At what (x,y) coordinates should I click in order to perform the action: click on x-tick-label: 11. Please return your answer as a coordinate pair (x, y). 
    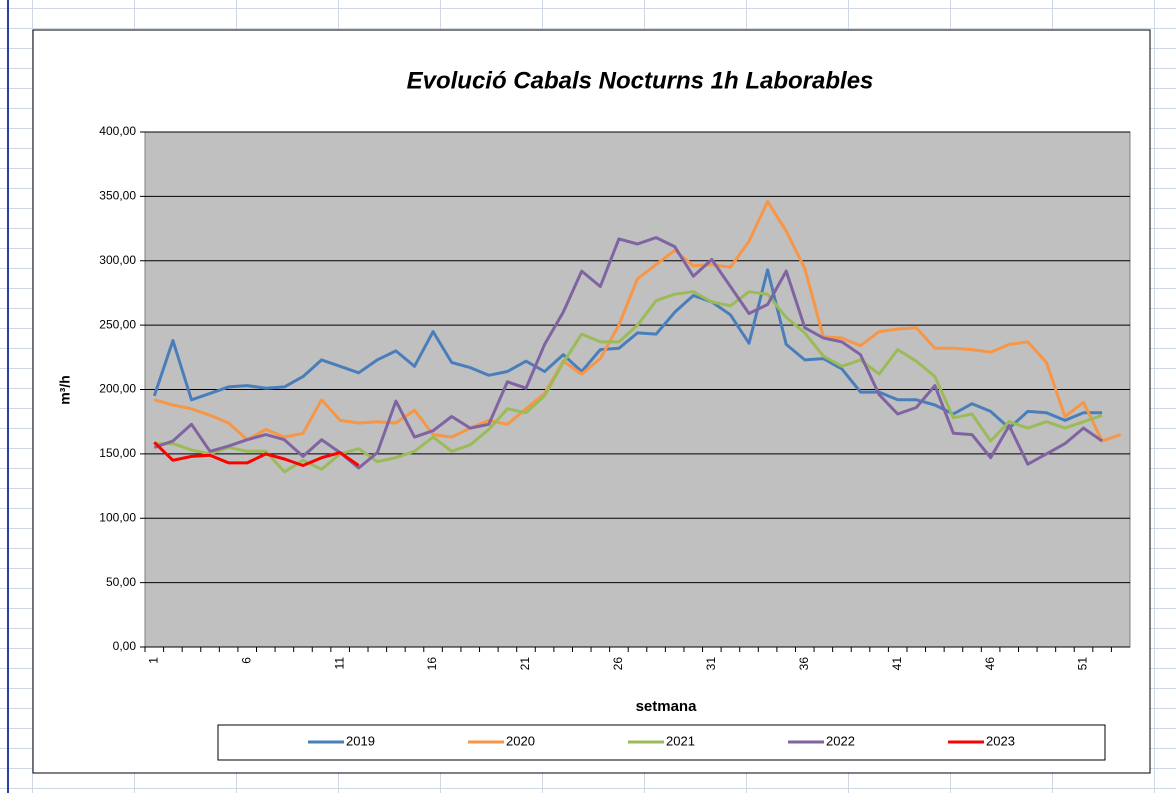
    Looking at the image, I should click on (339, 663).